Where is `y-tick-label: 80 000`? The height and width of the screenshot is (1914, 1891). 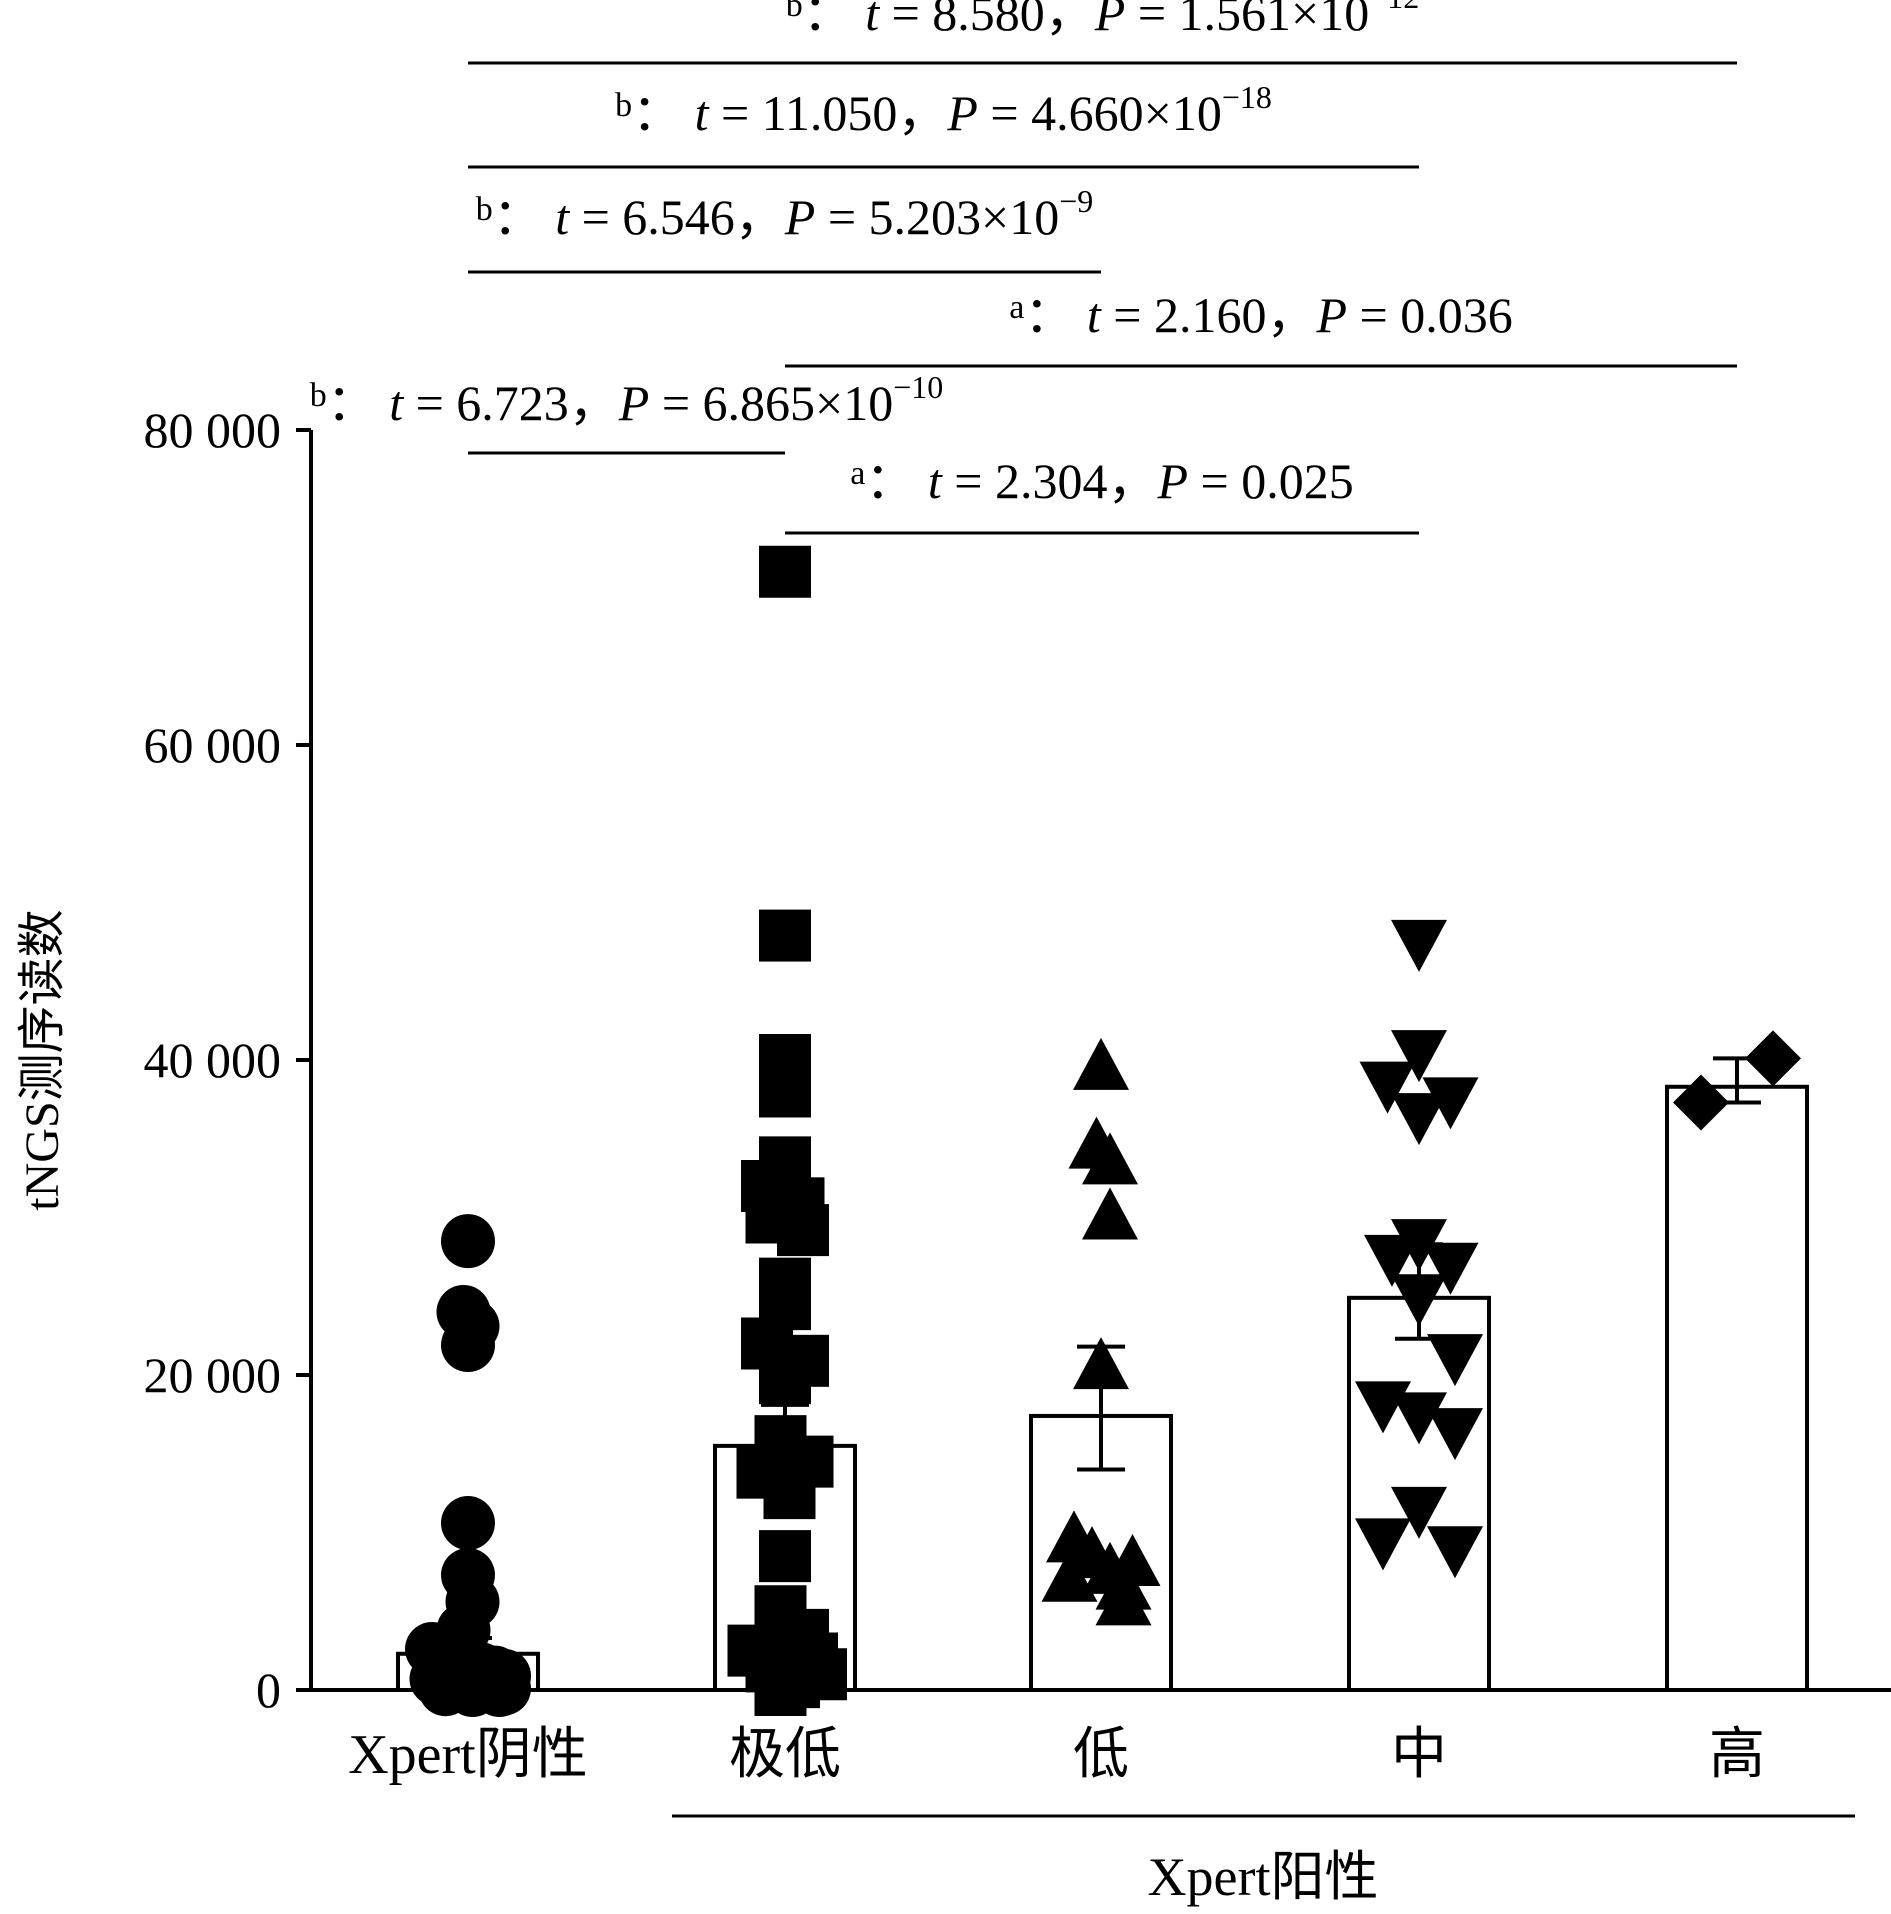
y-tick-label: 80 000 is located at coordinates (213, 430).